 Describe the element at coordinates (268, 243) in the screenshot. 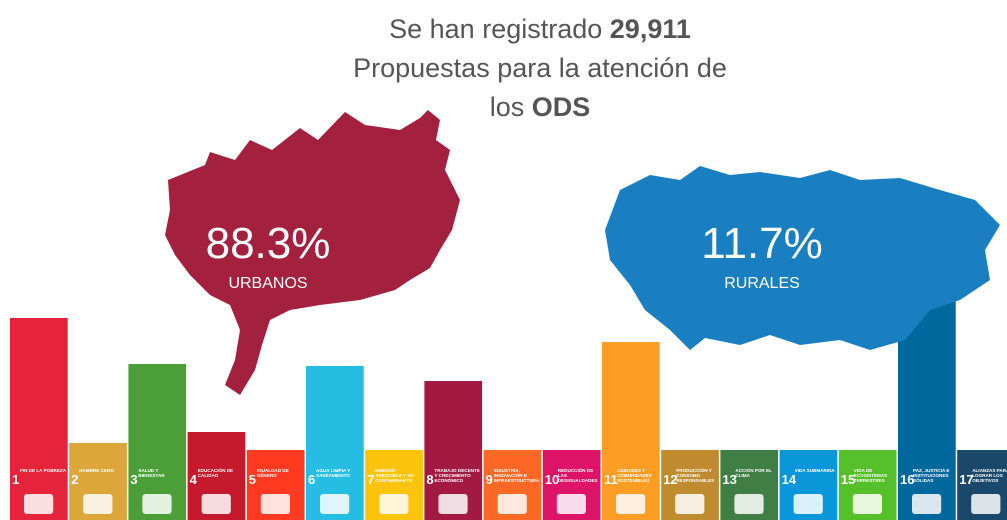

I see `urban-percentage: 88.3%` at that location.